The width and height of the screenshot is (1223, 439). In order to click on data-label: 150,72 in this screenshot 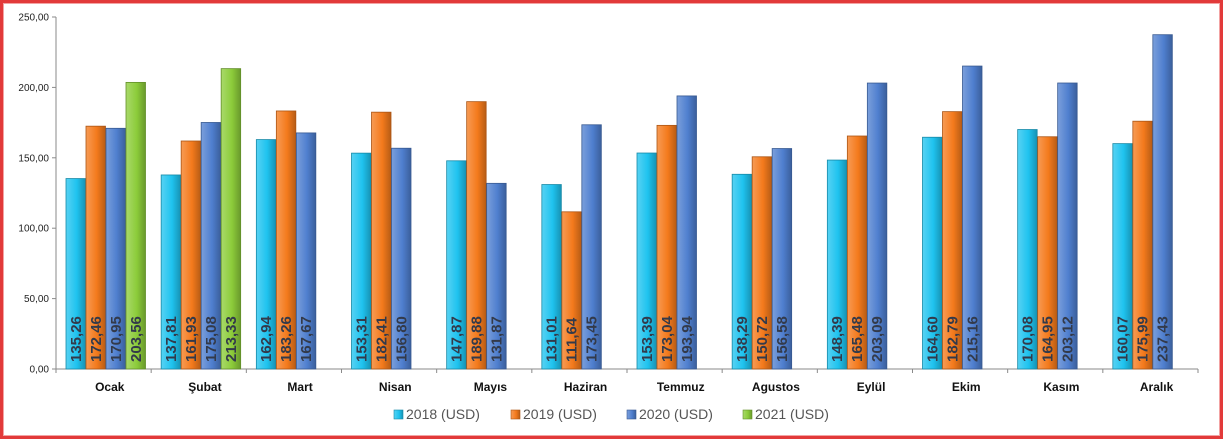, I will do `click(762, 339)`.